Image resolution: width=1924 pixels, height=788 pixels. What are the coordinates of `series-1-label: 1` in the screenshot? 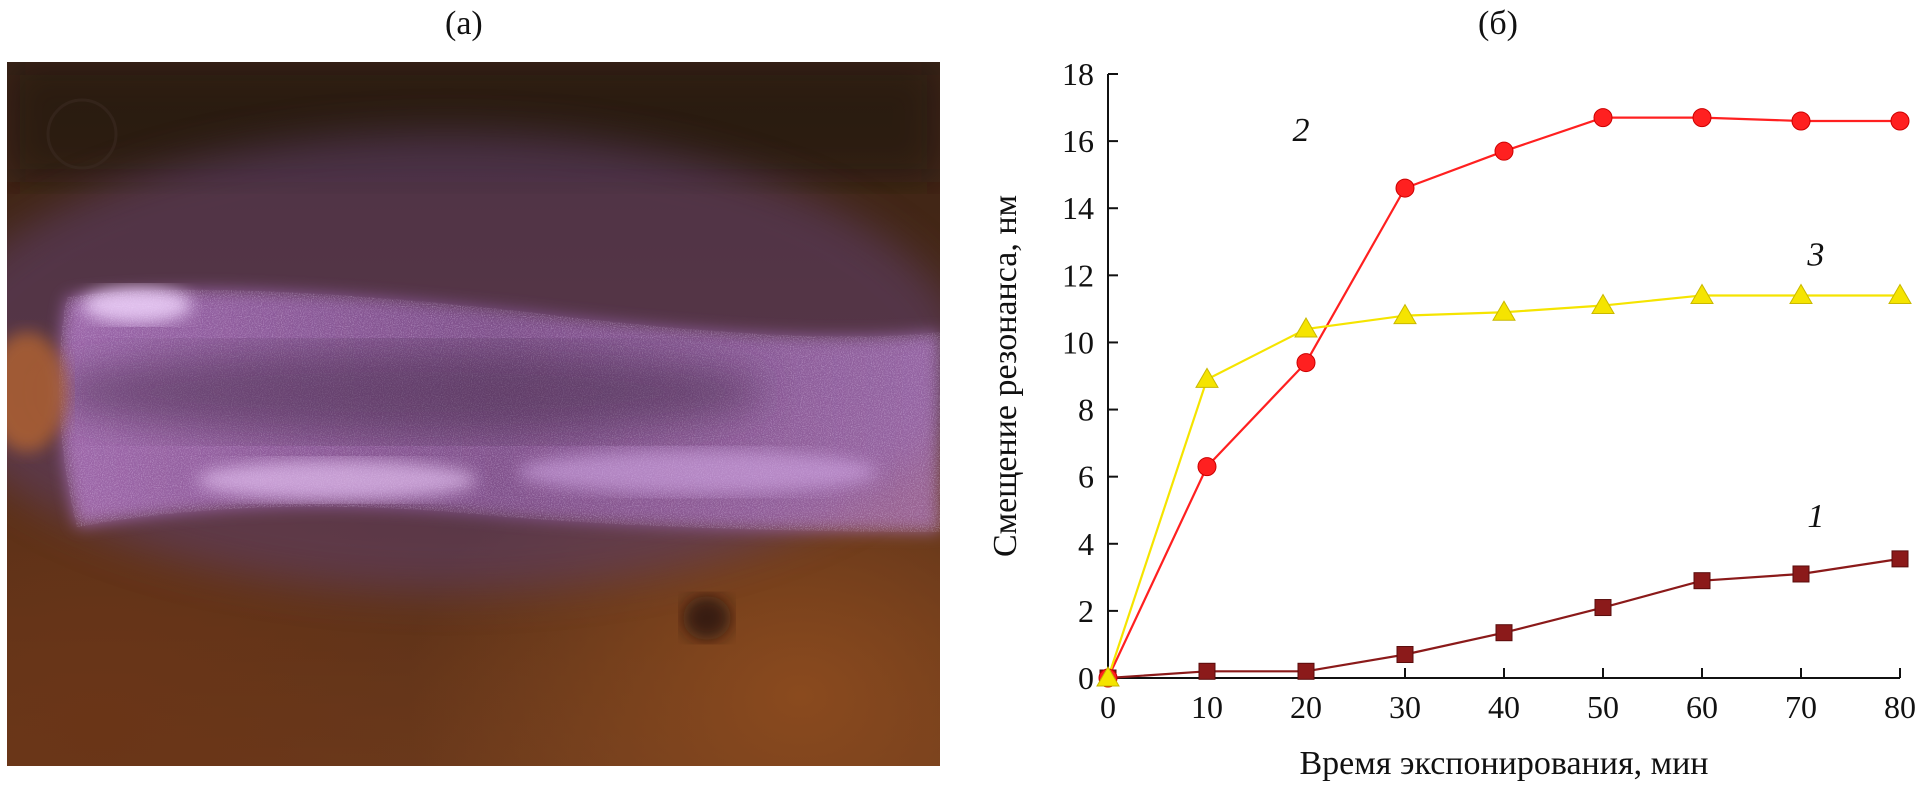 It's located at (1815, 516).